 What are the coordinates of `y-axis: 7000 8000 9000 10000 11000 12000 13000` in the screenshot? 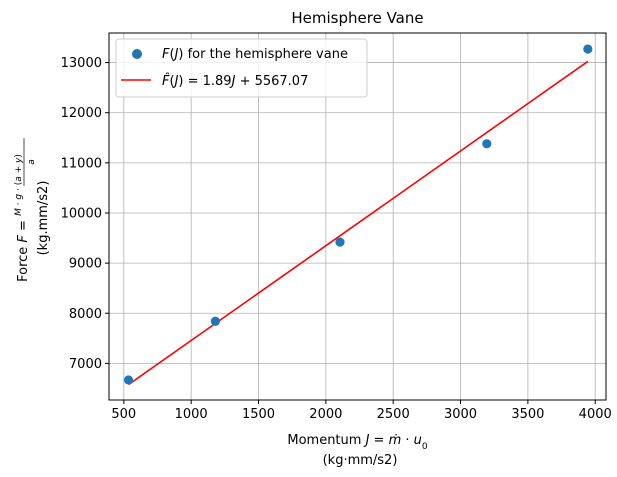 It's located at (85, 214).